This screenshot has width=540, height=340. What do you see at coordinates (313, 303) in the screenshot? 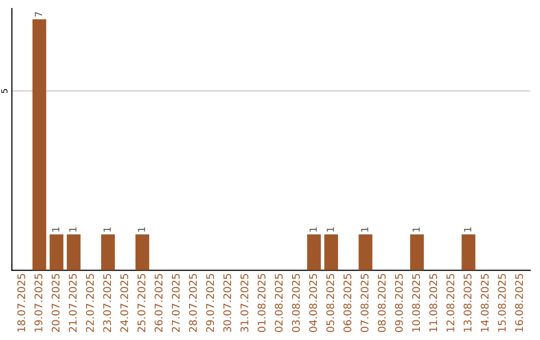
I see `x-tick-label: 04.08.2025` at bounding box center [313, 303].